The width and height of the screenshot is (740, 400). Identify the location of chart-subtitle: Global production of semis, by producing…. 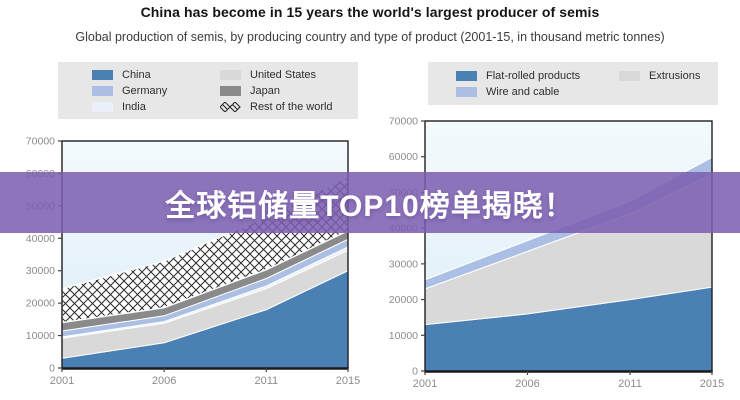
(370, 37).